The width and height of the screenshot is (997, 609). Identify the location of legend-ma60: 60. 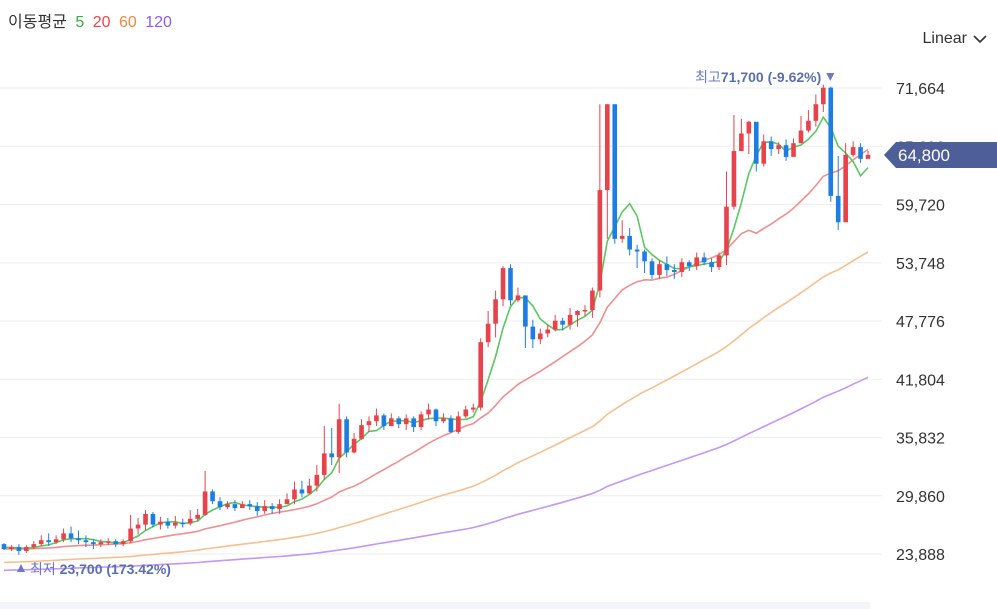
(127, 22).